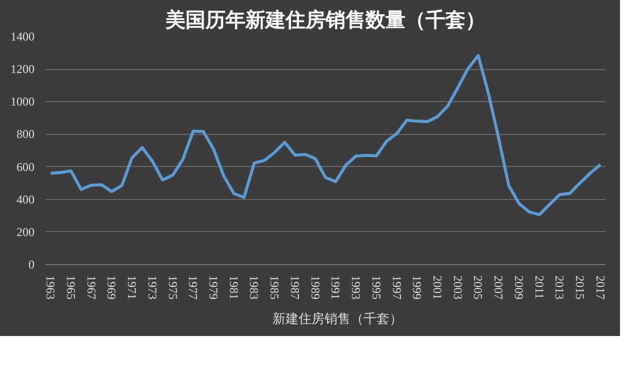  What do you see at coordinates (600, 288) in the screenshot?
I see `x-tick-label: 2017` at bounding box center [600, 288].